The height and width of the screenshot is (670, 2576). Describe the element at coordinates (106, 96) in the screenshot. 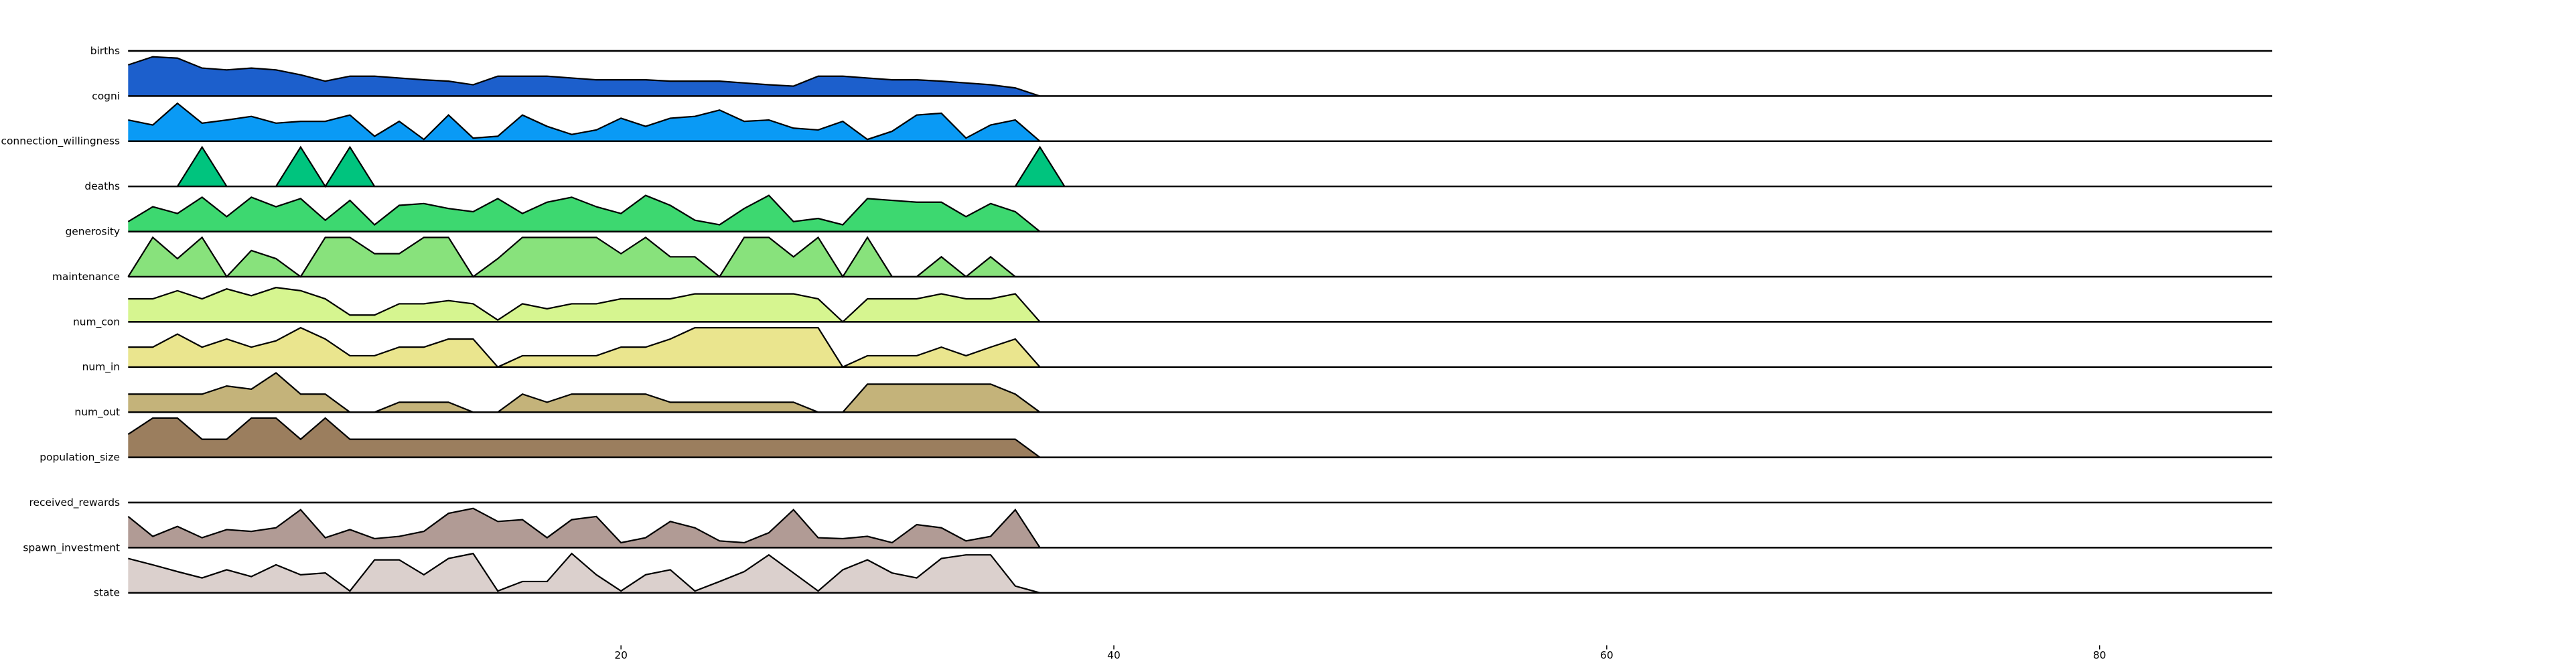

I see `row-label: cogni` at that location.